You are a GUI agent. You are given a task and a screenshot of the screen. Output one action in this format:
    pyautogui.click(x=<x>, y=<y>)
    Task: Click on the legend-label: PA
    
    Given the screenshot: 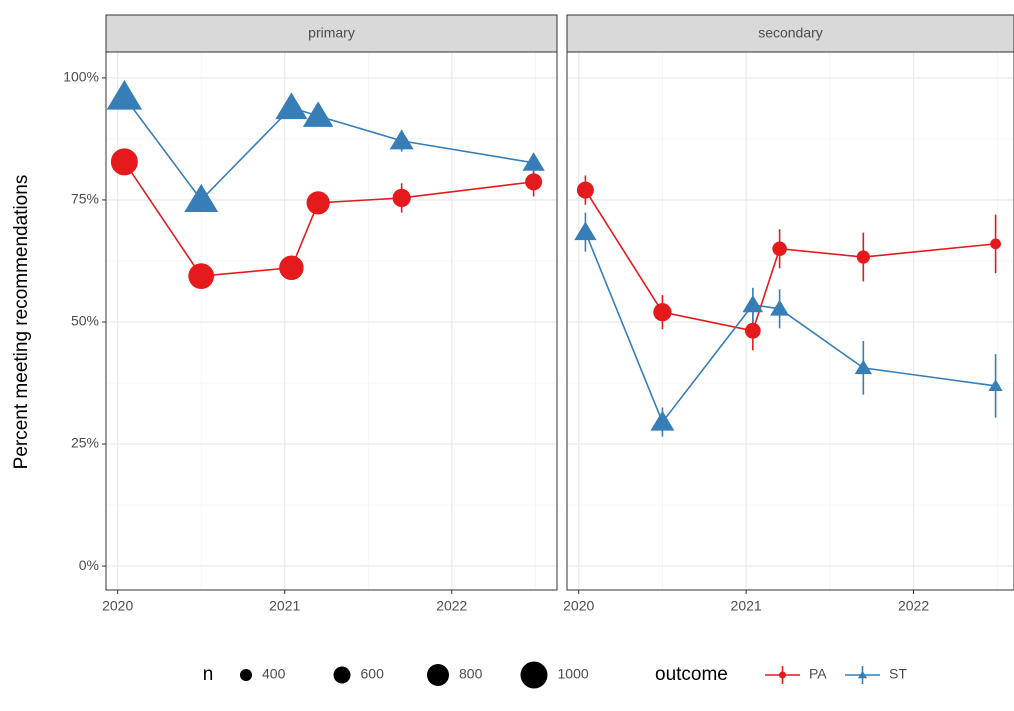 What is the action you would take?
    pyautogui.click(x=818, y=674)
    